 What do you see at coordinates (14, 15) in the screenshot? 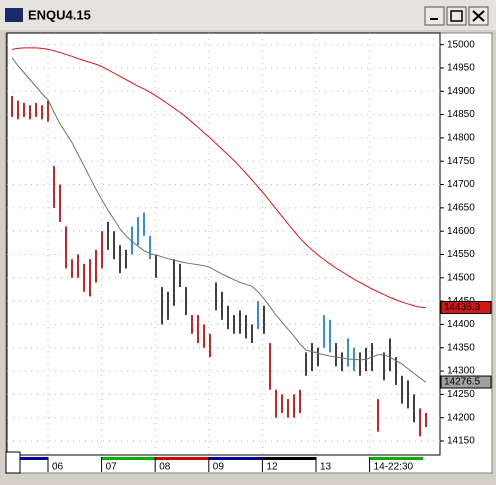
I see `app-icon` at bounding box center [14, 15].